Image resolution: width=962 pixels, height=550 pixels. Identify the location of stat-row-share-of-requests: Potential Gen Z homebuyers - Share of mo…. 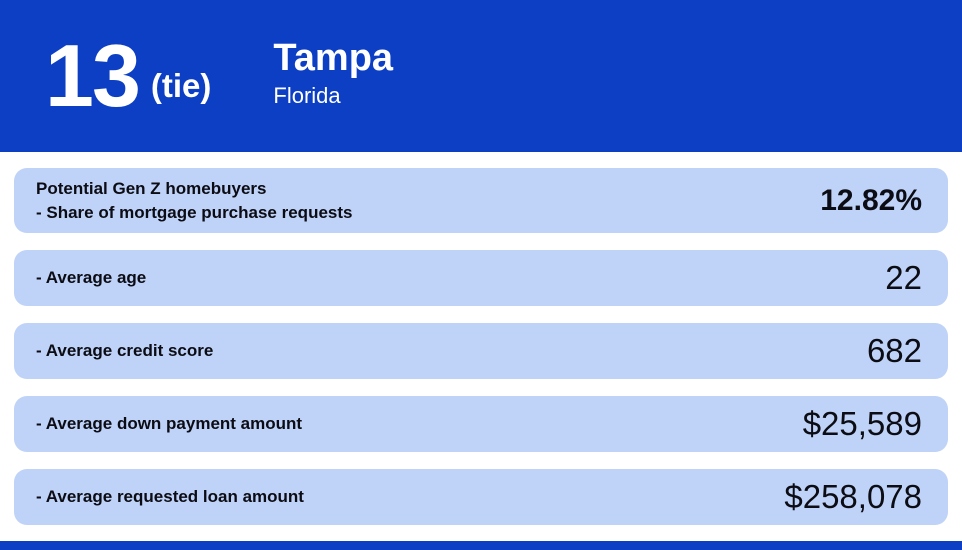
(481, 200).